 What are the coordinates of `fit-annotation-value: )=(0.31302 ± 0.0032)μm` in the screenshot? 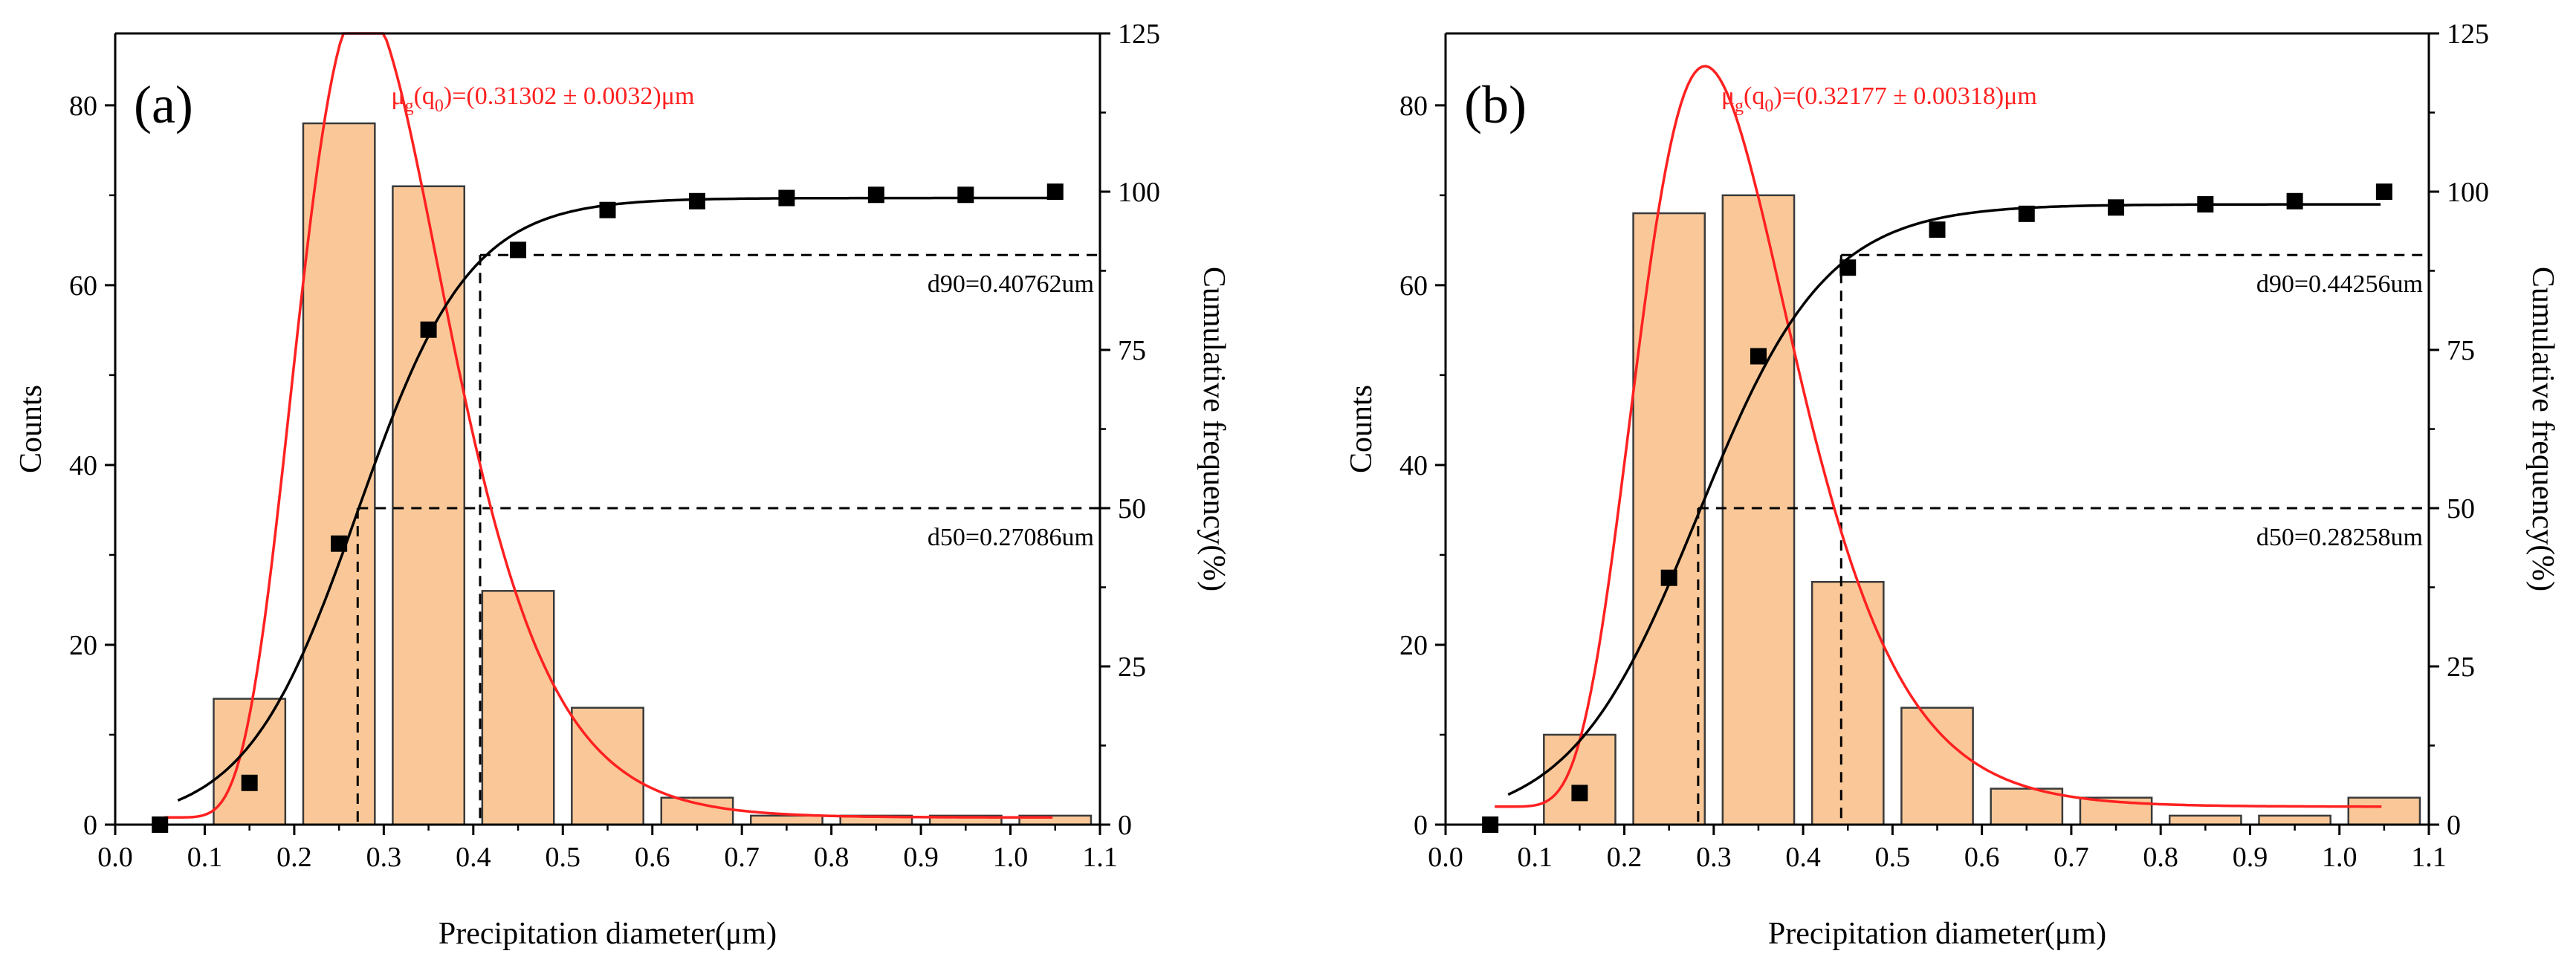 It's located at (569, 96).